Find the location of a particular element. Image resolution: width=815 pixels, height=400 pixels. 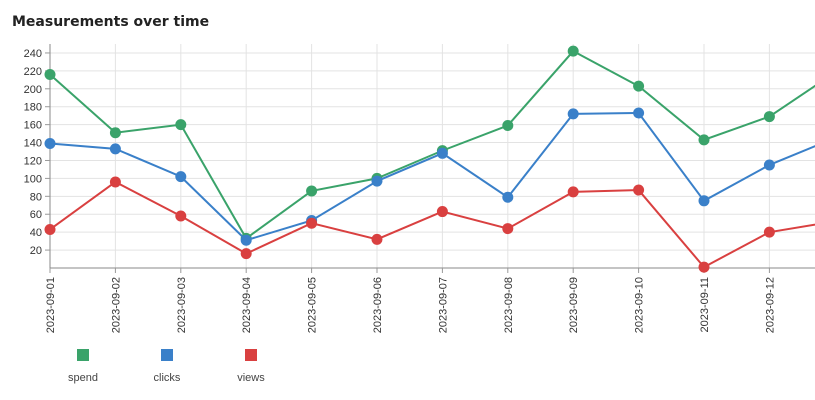

legend-label: views is located at coordinates (251, 378).